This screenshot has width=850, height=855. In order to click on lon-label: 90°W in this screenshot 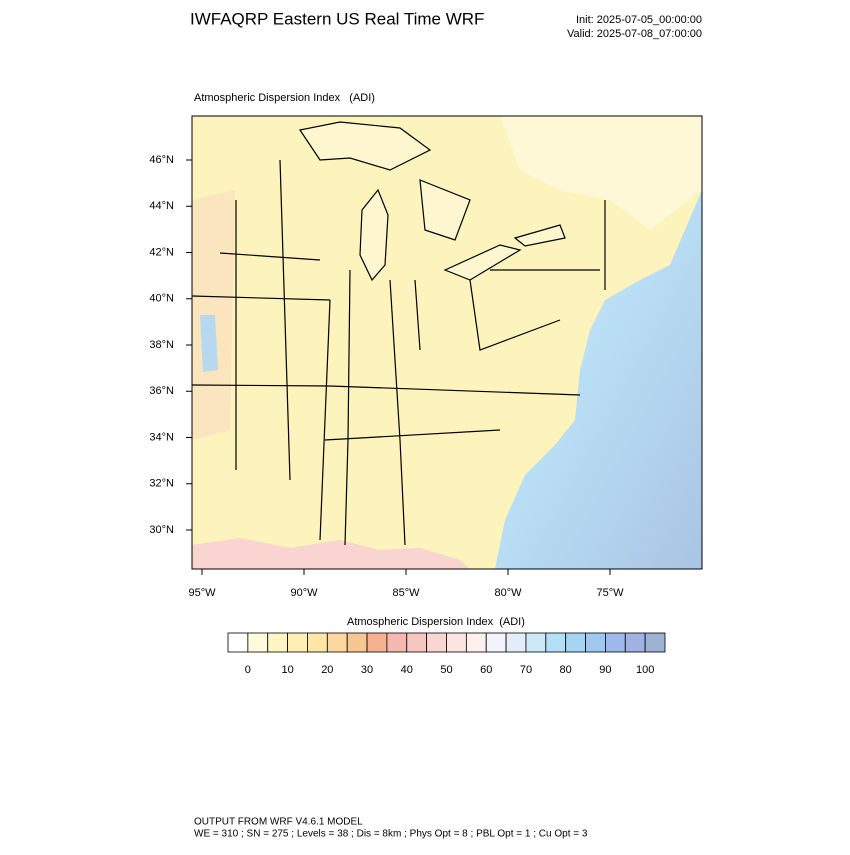, I will do `click(304, 593)`.